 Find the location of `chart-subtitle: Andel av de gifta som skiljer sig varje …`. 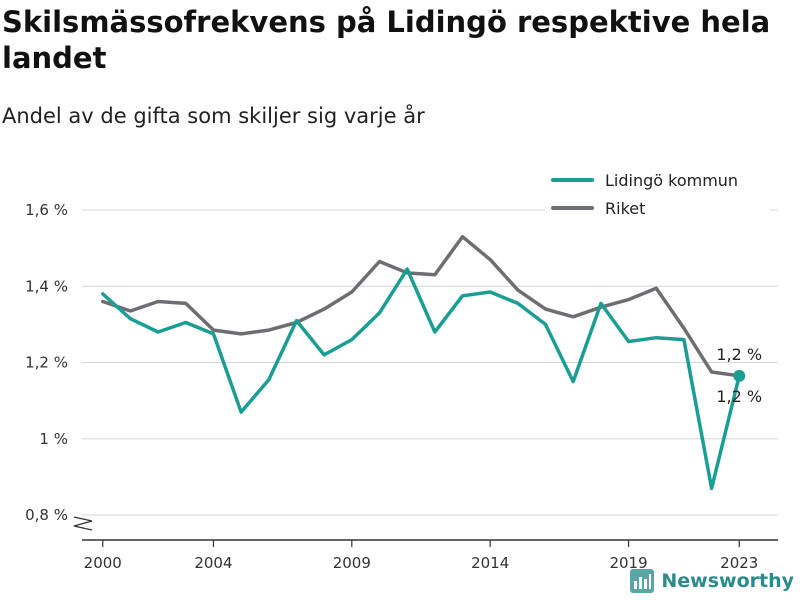

chart-subtitle: Andel av de gifta som skiljer sig varje … is located at coordinates (213, 116).